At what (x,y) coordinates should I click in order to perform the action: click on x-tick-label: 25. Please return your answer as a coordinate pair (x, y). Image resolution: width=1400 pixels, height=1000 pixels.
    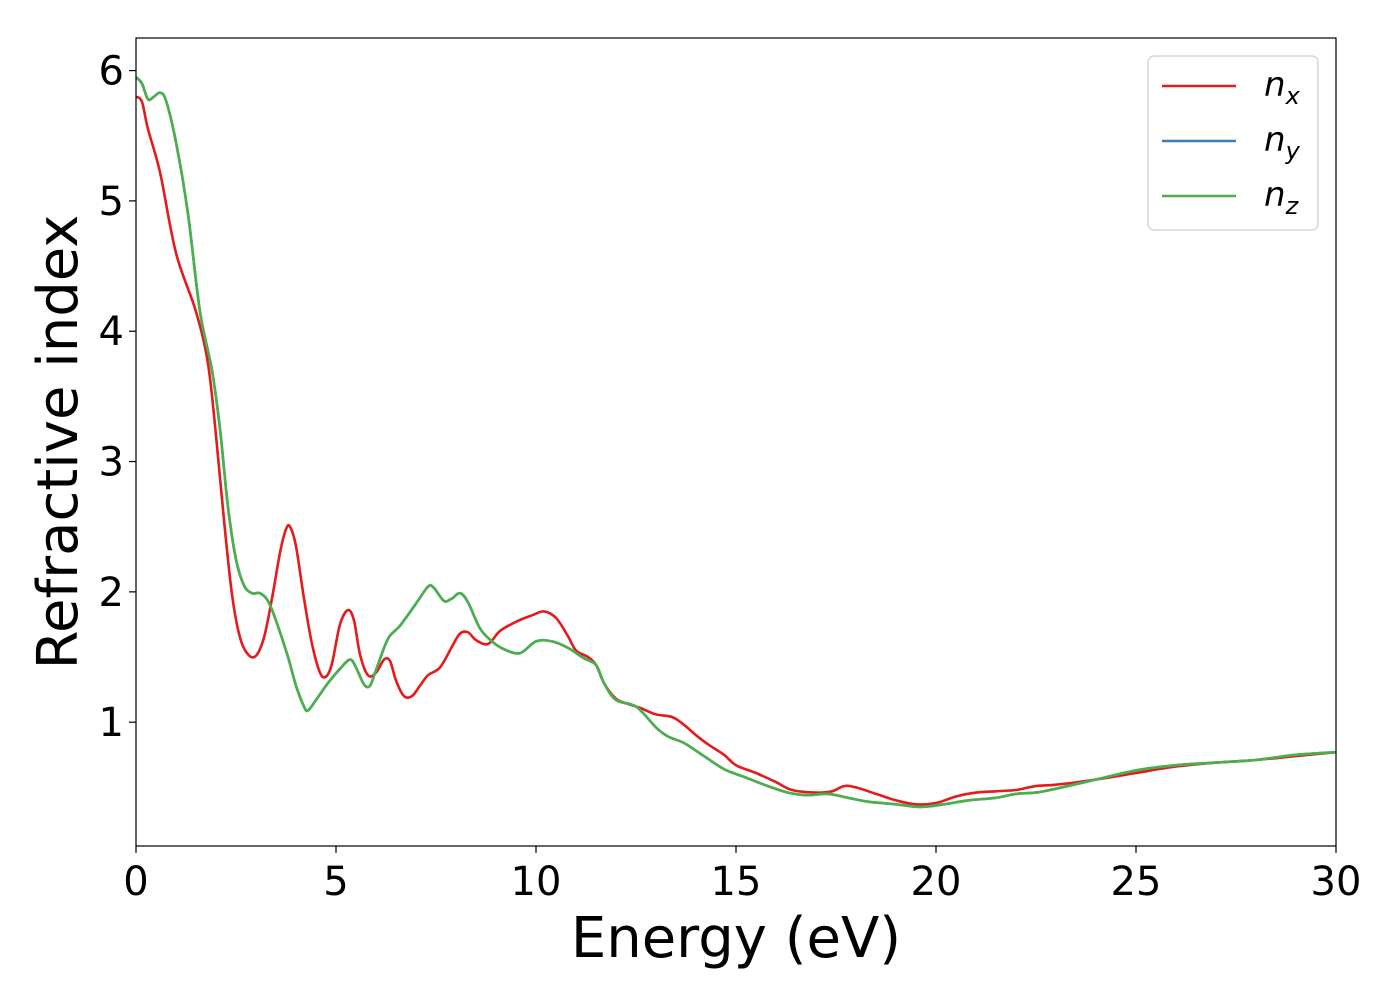
    Looking at the image, I should click on (1136, 882).